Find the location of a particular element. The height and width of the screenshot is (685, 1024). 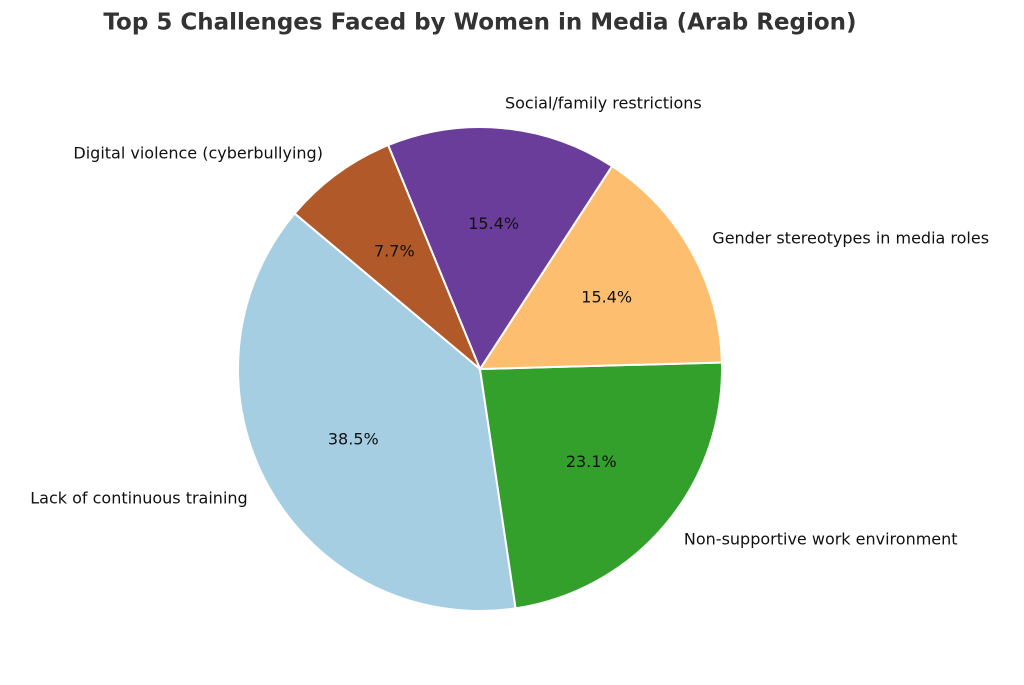

slice-label: Gender stereotypes in media roles is located at coordinates (850, 238).